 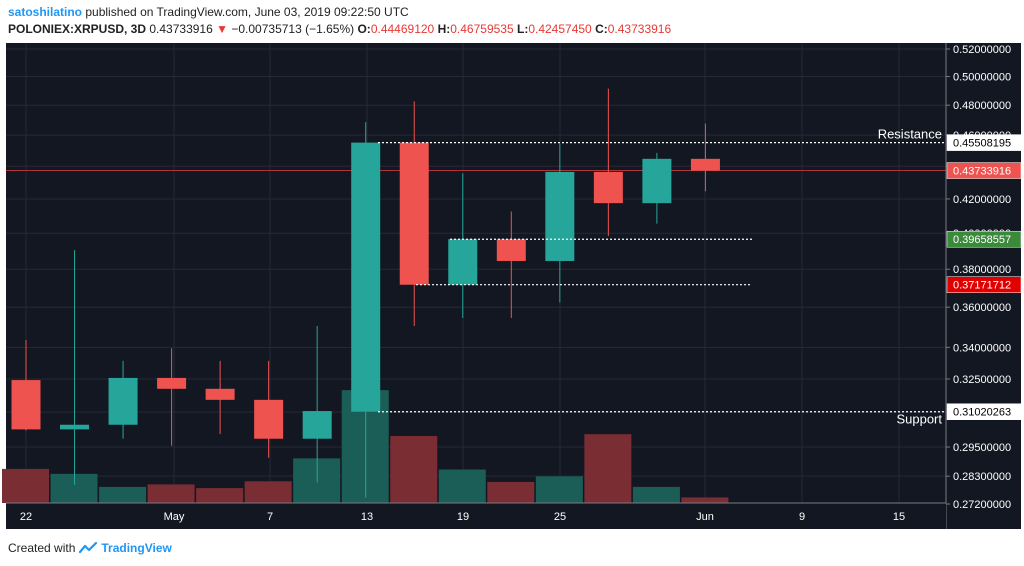 I want to click on support-label: Support, so click(x=919, y=419).